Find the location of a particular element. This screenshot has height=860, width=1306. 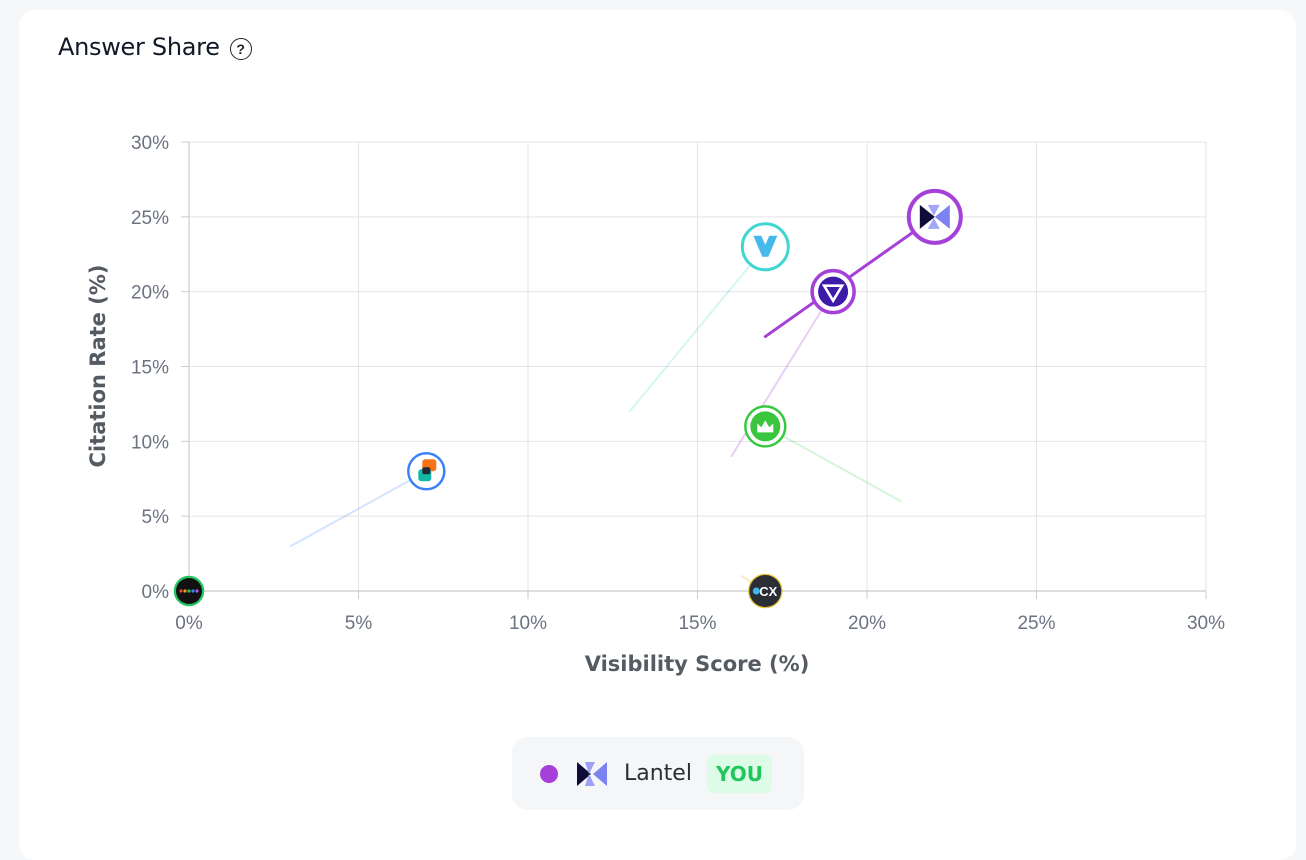

y-tick-label: 5% is located at coordinates (156, 517).